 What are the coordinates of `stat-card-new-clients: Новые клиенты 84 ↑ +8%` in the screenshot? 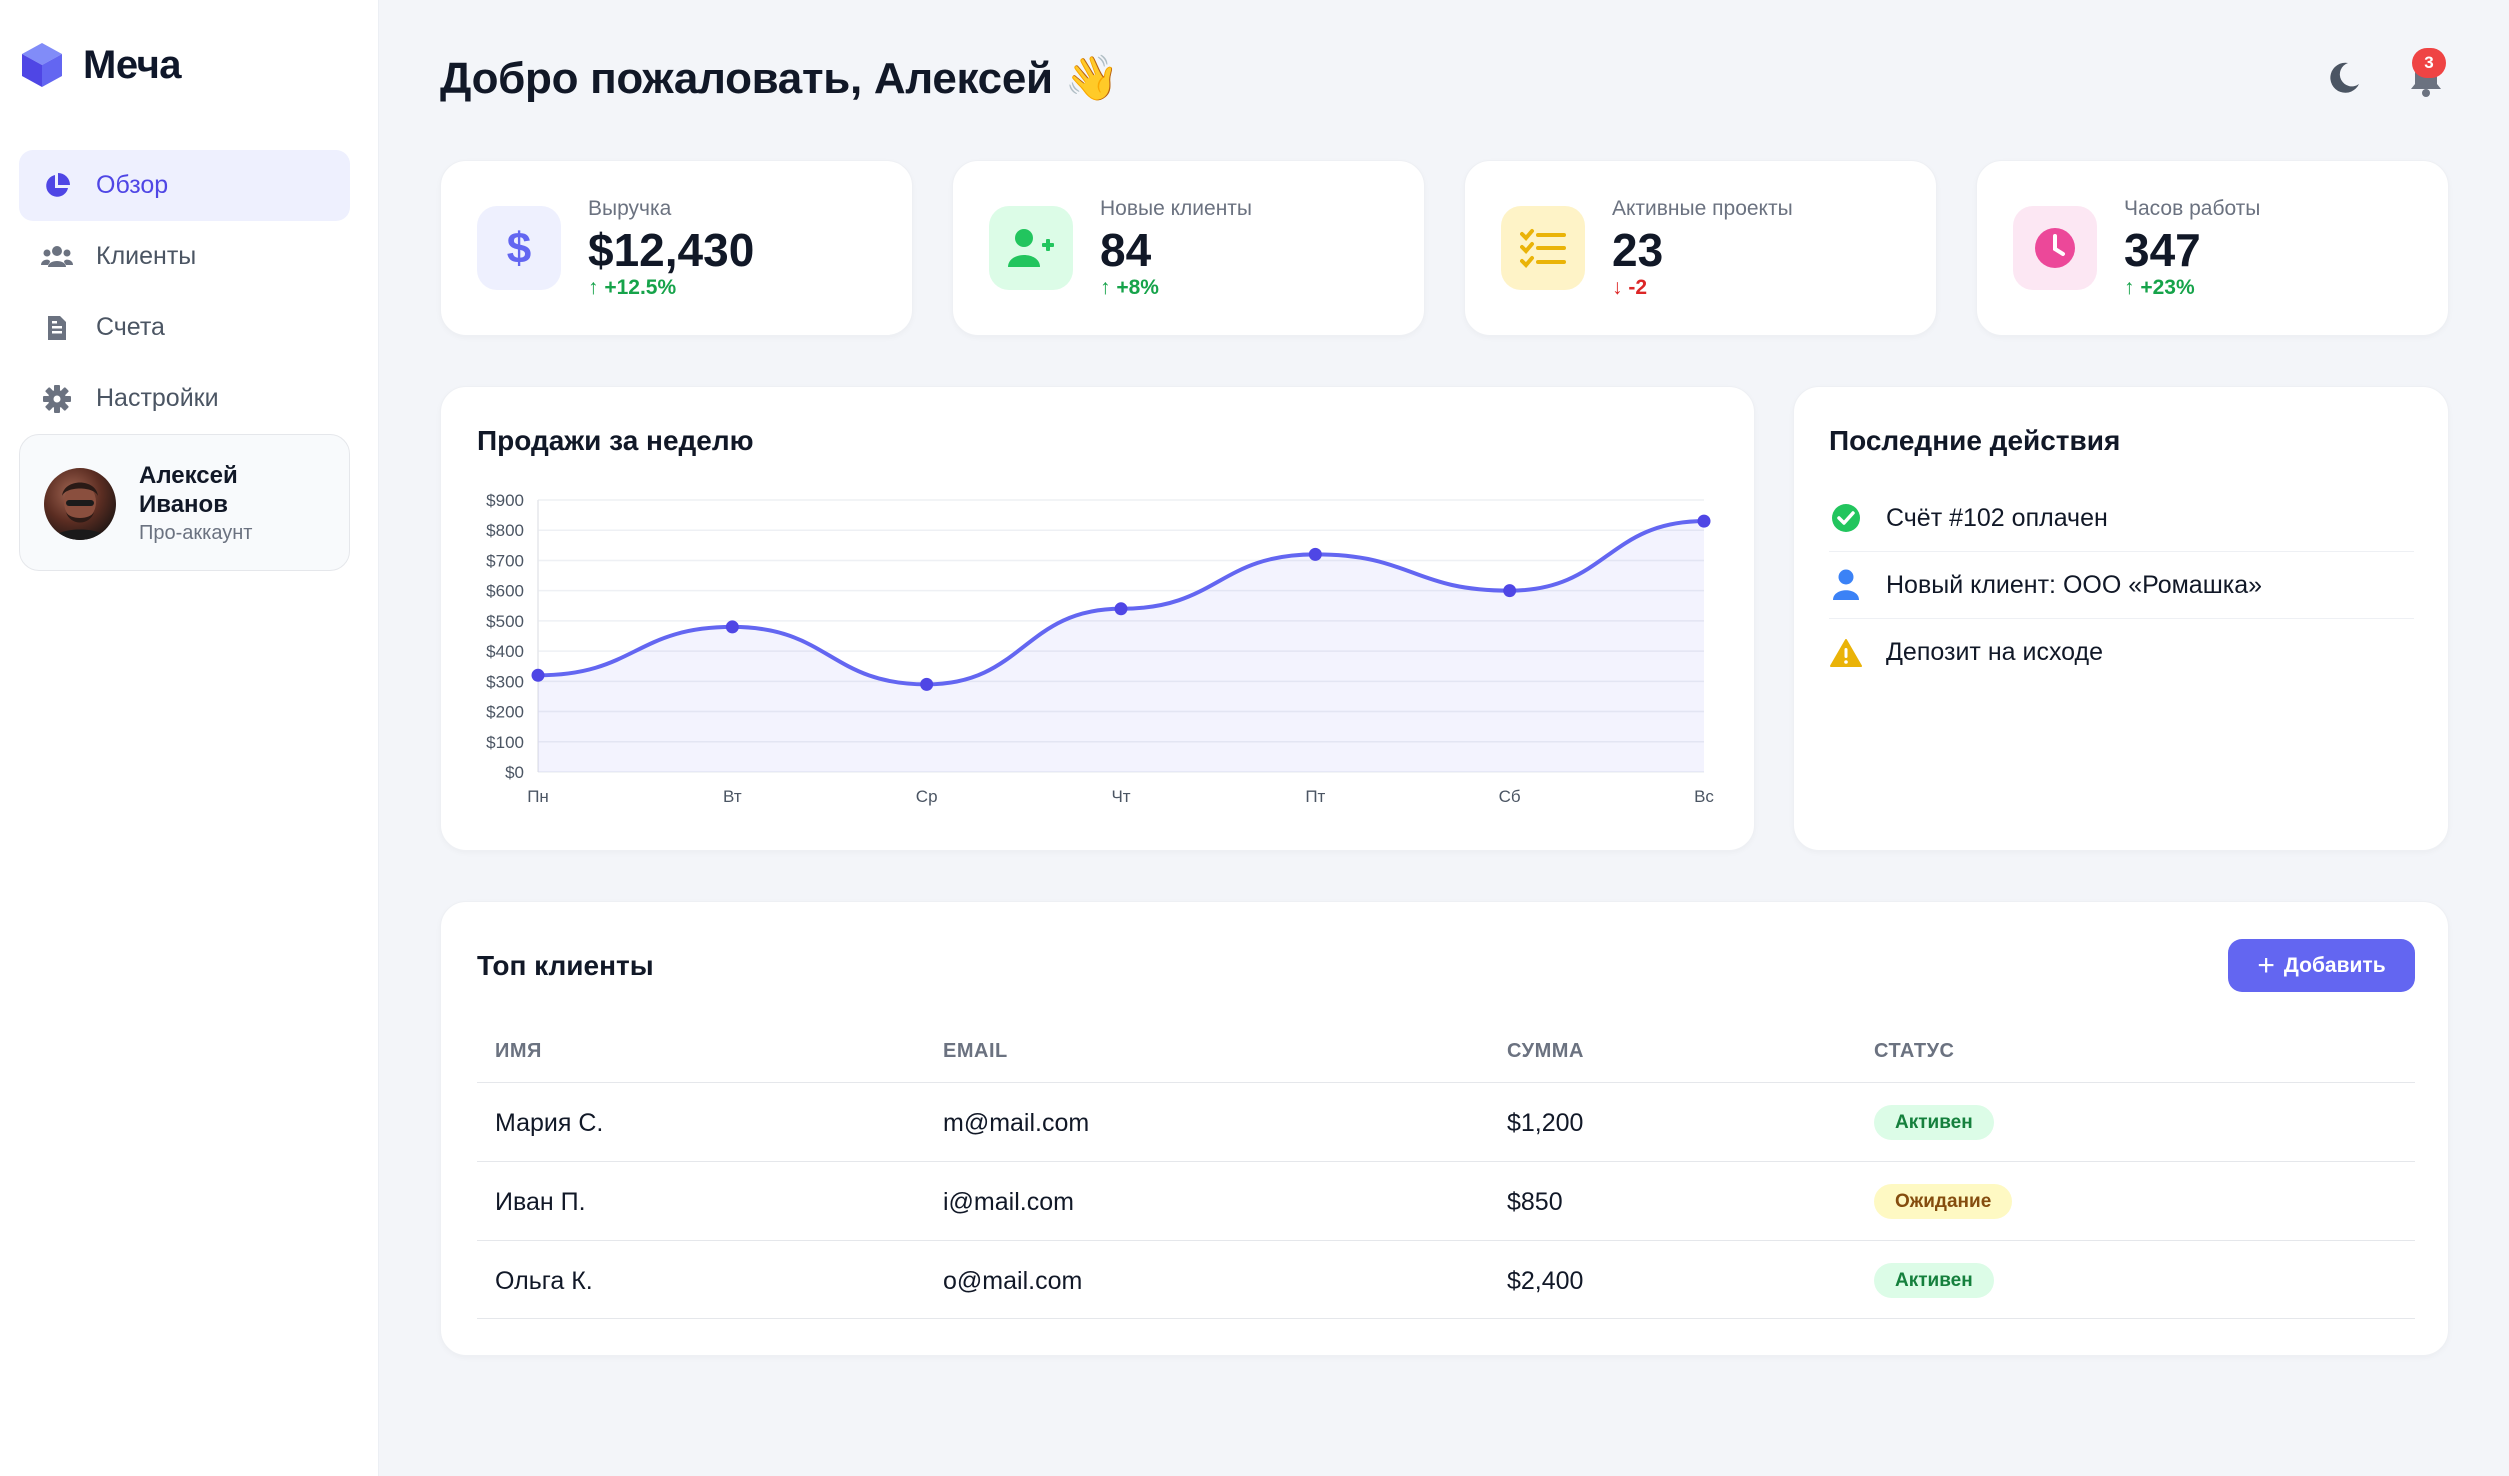 It's located at (1188, 248).